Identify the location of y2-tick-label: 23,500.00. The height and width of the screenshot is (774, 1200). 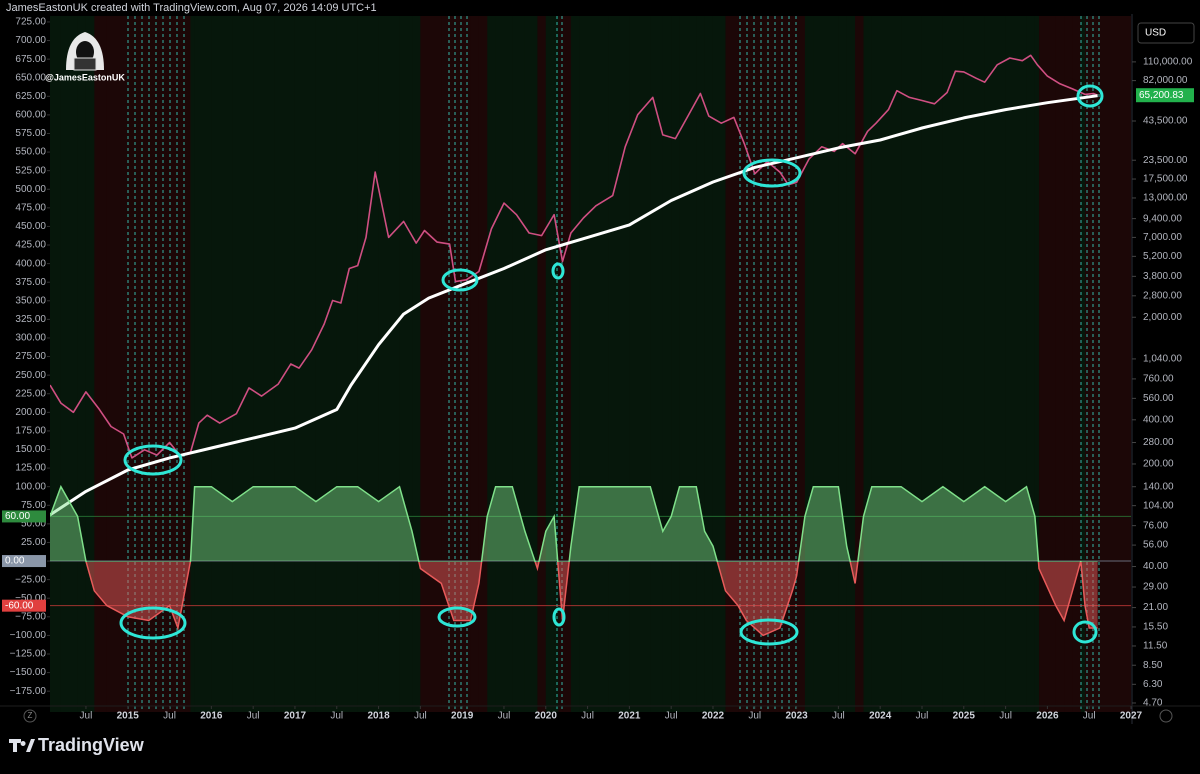
(1165, 160).